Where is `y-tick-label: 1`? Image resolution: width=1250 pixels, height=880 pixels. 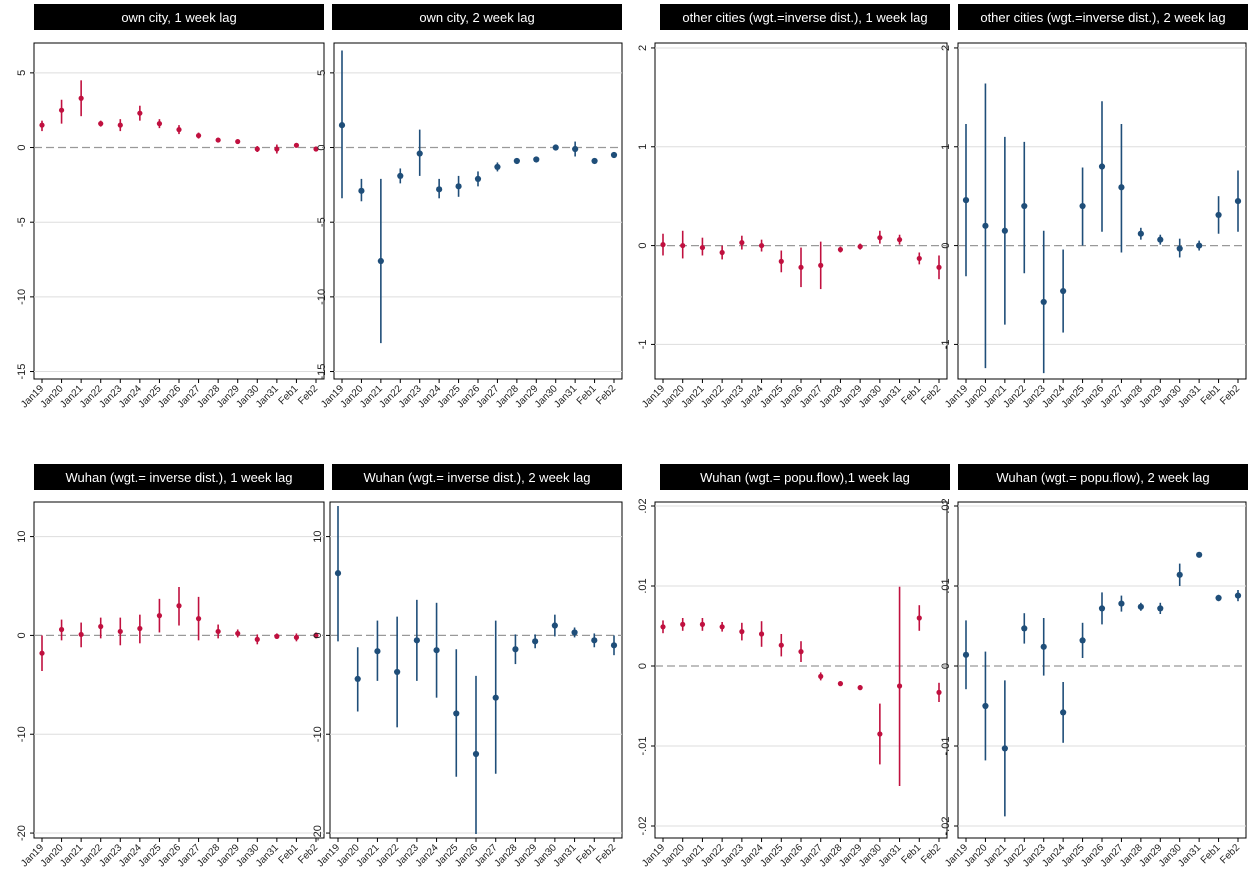
y-tick-label: 1 is located at coordinates (643, 147).